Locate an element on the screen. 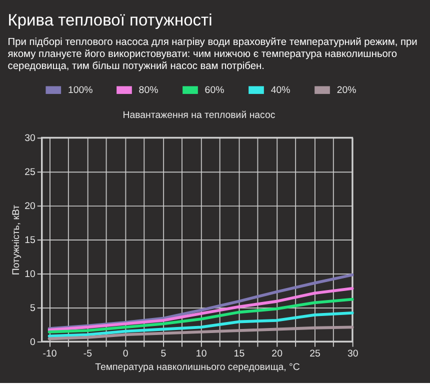  x-tick-label: 20 is located at coordinates (278, 354).